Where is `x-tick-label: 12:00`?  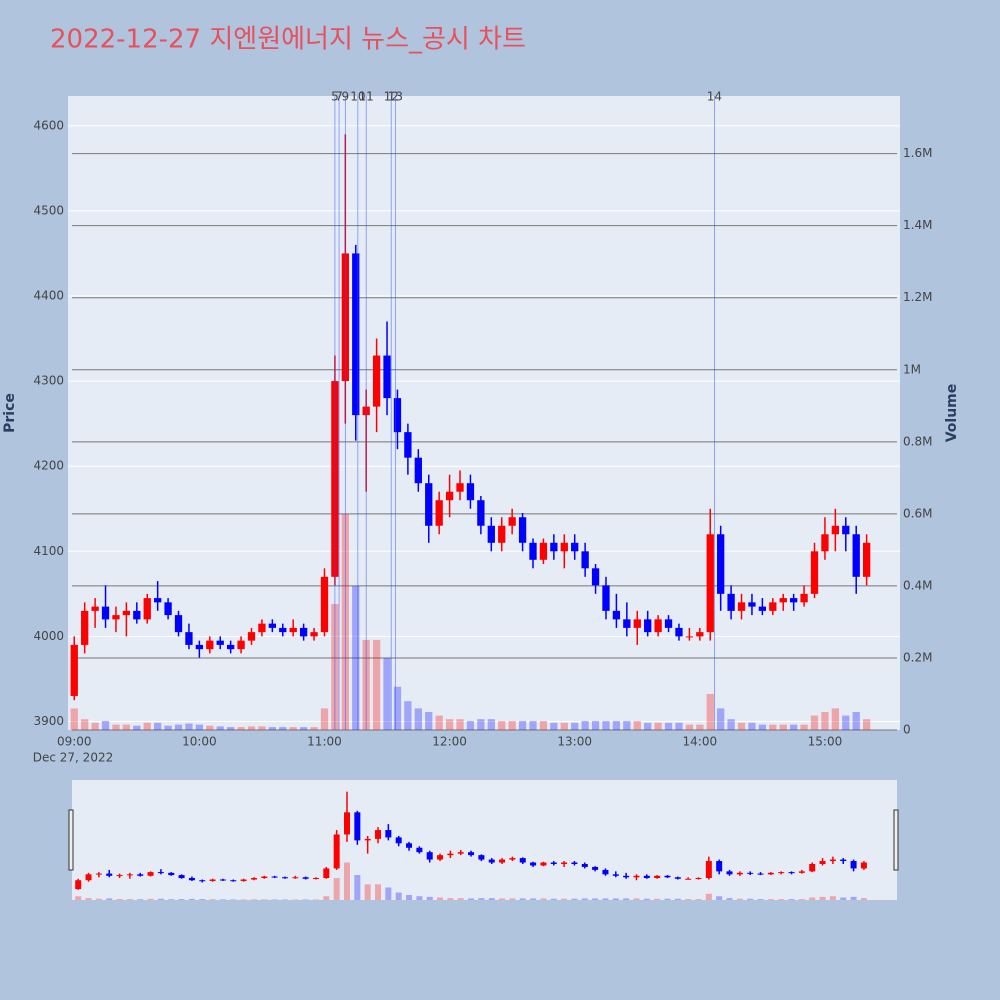
x-tick-label: 12:00 is located at coordinates (449, 742).